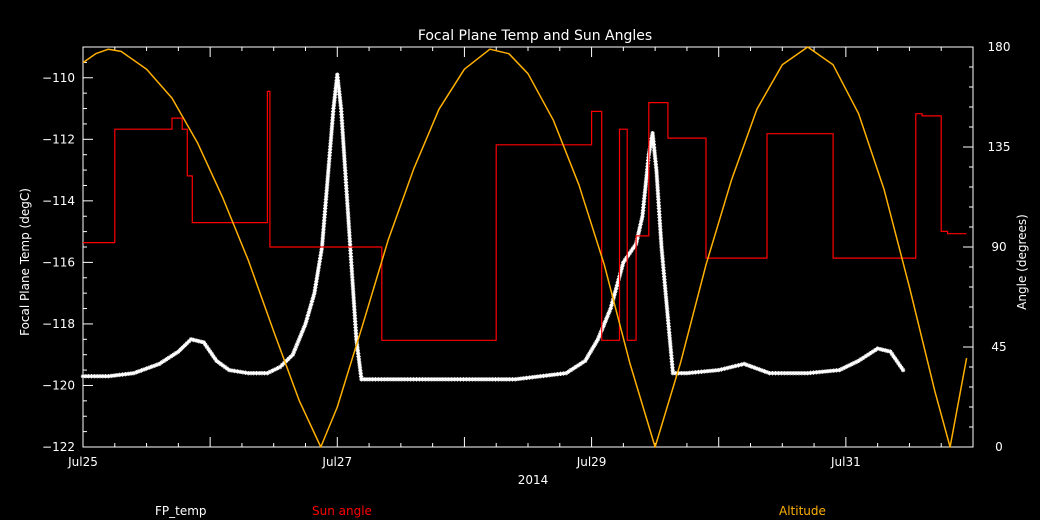 The width and height of the screenshot is (1040, 520). Describe the element at coordinates (58, 78) in the screenshot. I see `y-left-tick-label: −110` at that location.